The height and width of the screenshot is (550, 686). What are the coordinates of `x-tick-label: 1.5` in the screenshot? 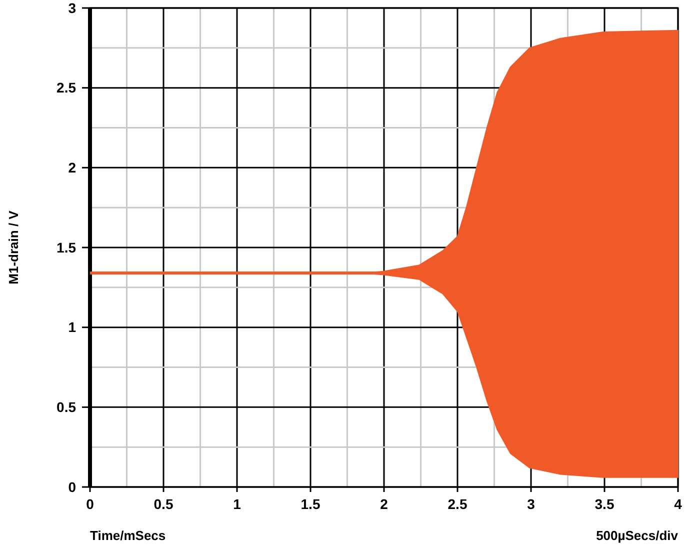 It's located at (310, 504).